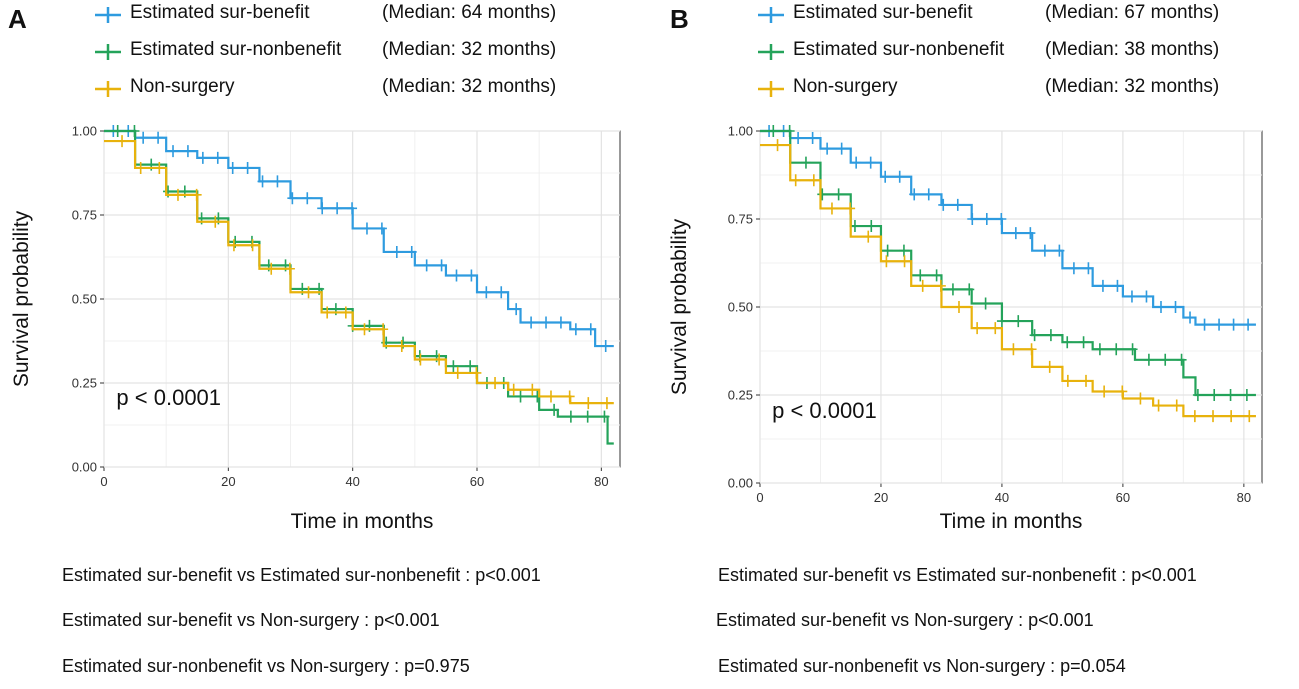 The height and width of the screenshot is (689, 1299). What do you see at coordinates (1132, 49) in the screenshot?
I see `legend-median: (Median: 38 months)` at bounding box center [1132, 49].